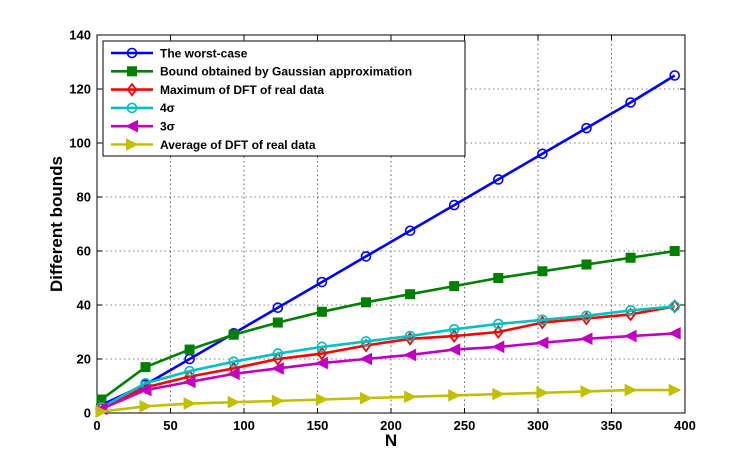 The width and height of the screenshot is (756, 464). Describe the element at coordinates (167, 127) in the screenshot. I see `legend-label: 3σ` at that location.